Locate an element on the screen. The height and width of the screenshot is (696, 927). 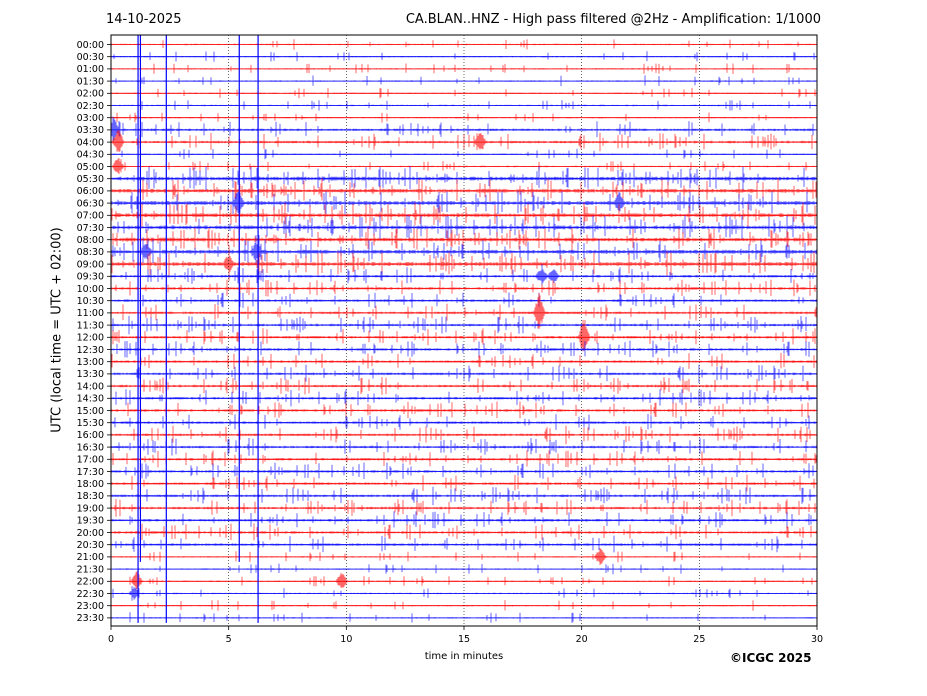
ytick-label-1000: 10:00 is located at coordinates (90, 289).